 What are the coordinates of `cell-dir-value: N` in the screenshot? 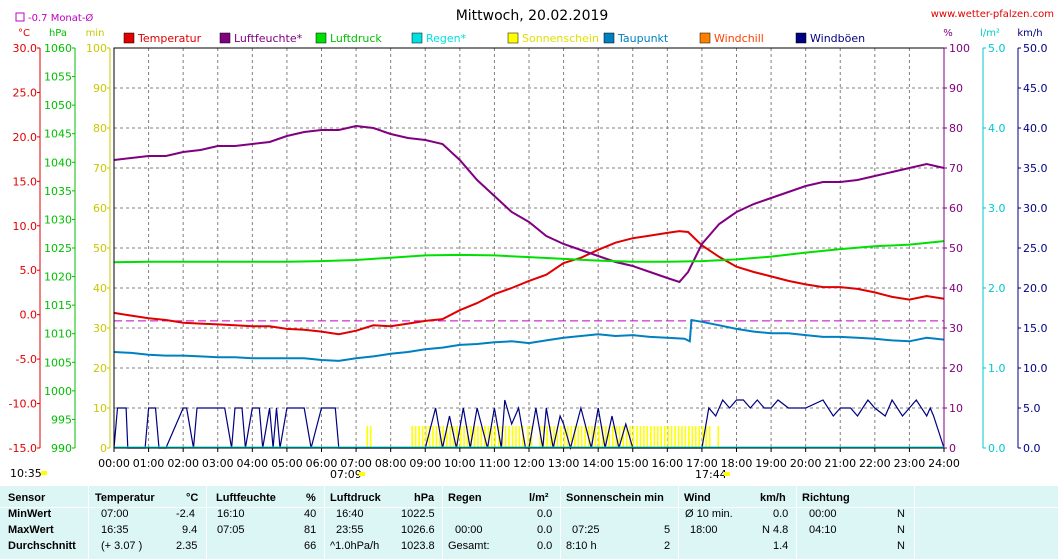 It's located at (901, 514).